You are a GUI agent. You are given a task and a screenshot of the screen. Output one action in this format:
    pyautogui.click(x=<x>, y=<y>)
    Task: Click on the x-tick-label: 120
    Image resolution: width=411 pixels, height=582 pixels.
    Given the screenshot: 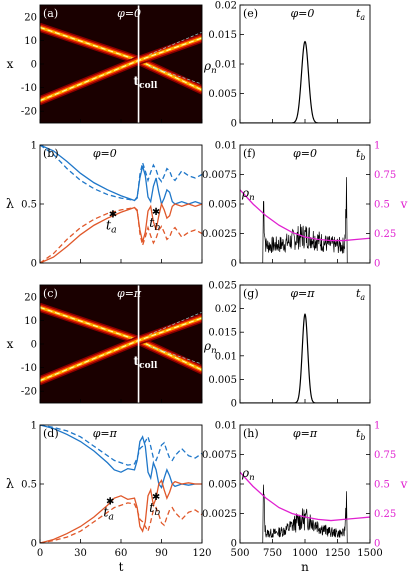 What is the action you would take?
    pyautogui.click(x=201, y=553)
    